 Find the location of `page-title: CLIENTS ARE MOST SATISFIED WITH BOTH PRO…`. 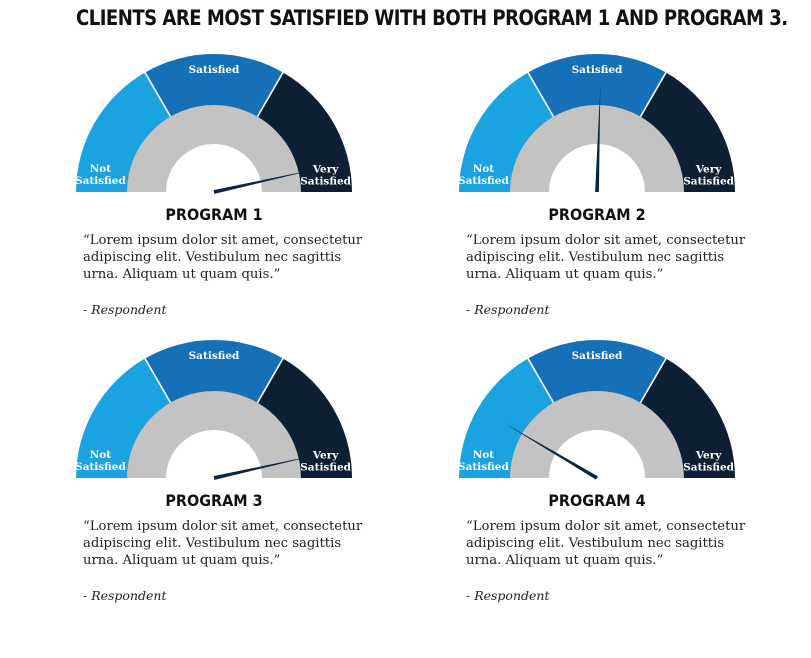

page-title: CLIENTS ARE MOST SATISFIED WITH BOTH PRO… is located at coordinates (432, 18).